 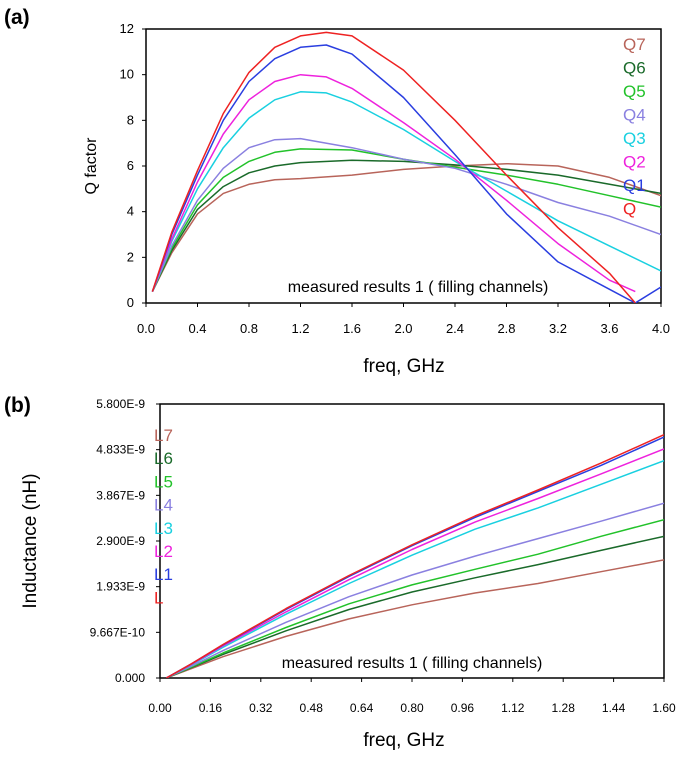 I want to click on x-tick-label: 0.8, so click(x=249, y=328).